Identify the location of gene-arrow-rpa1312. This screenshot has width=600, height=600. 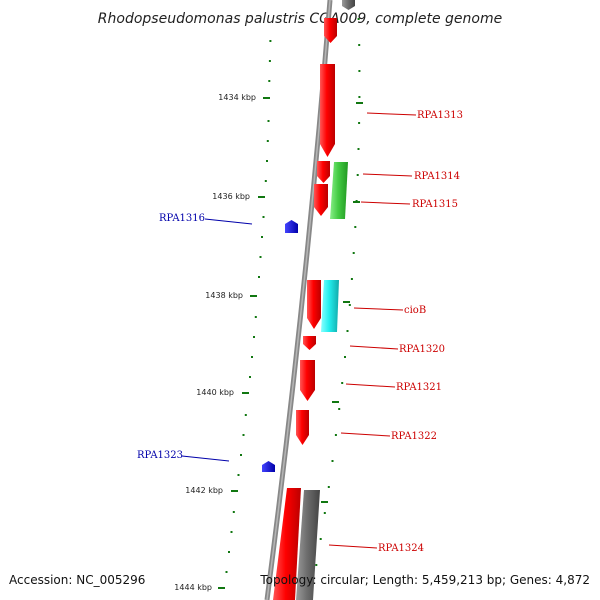
(330, 30).